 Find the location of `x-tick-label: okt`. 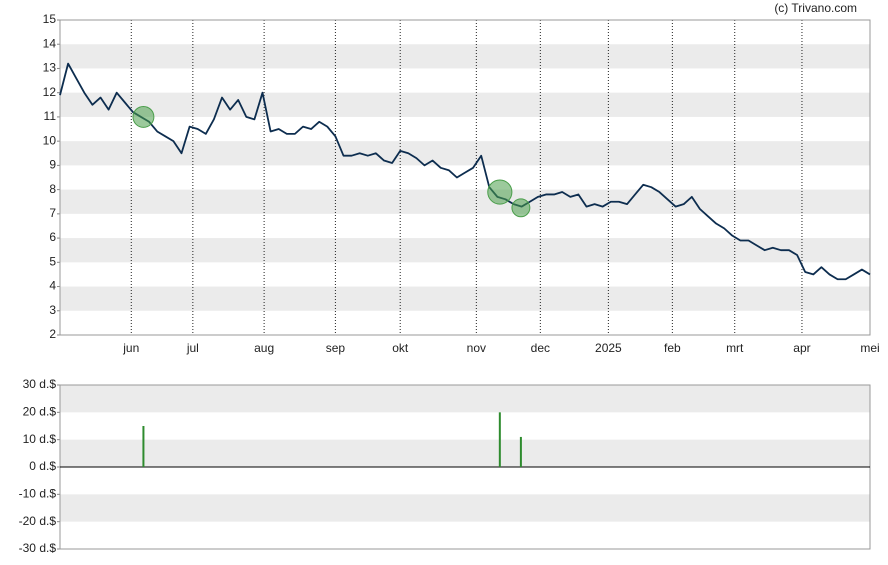

x-tick-label: okt is located at coordinates (400, 348).